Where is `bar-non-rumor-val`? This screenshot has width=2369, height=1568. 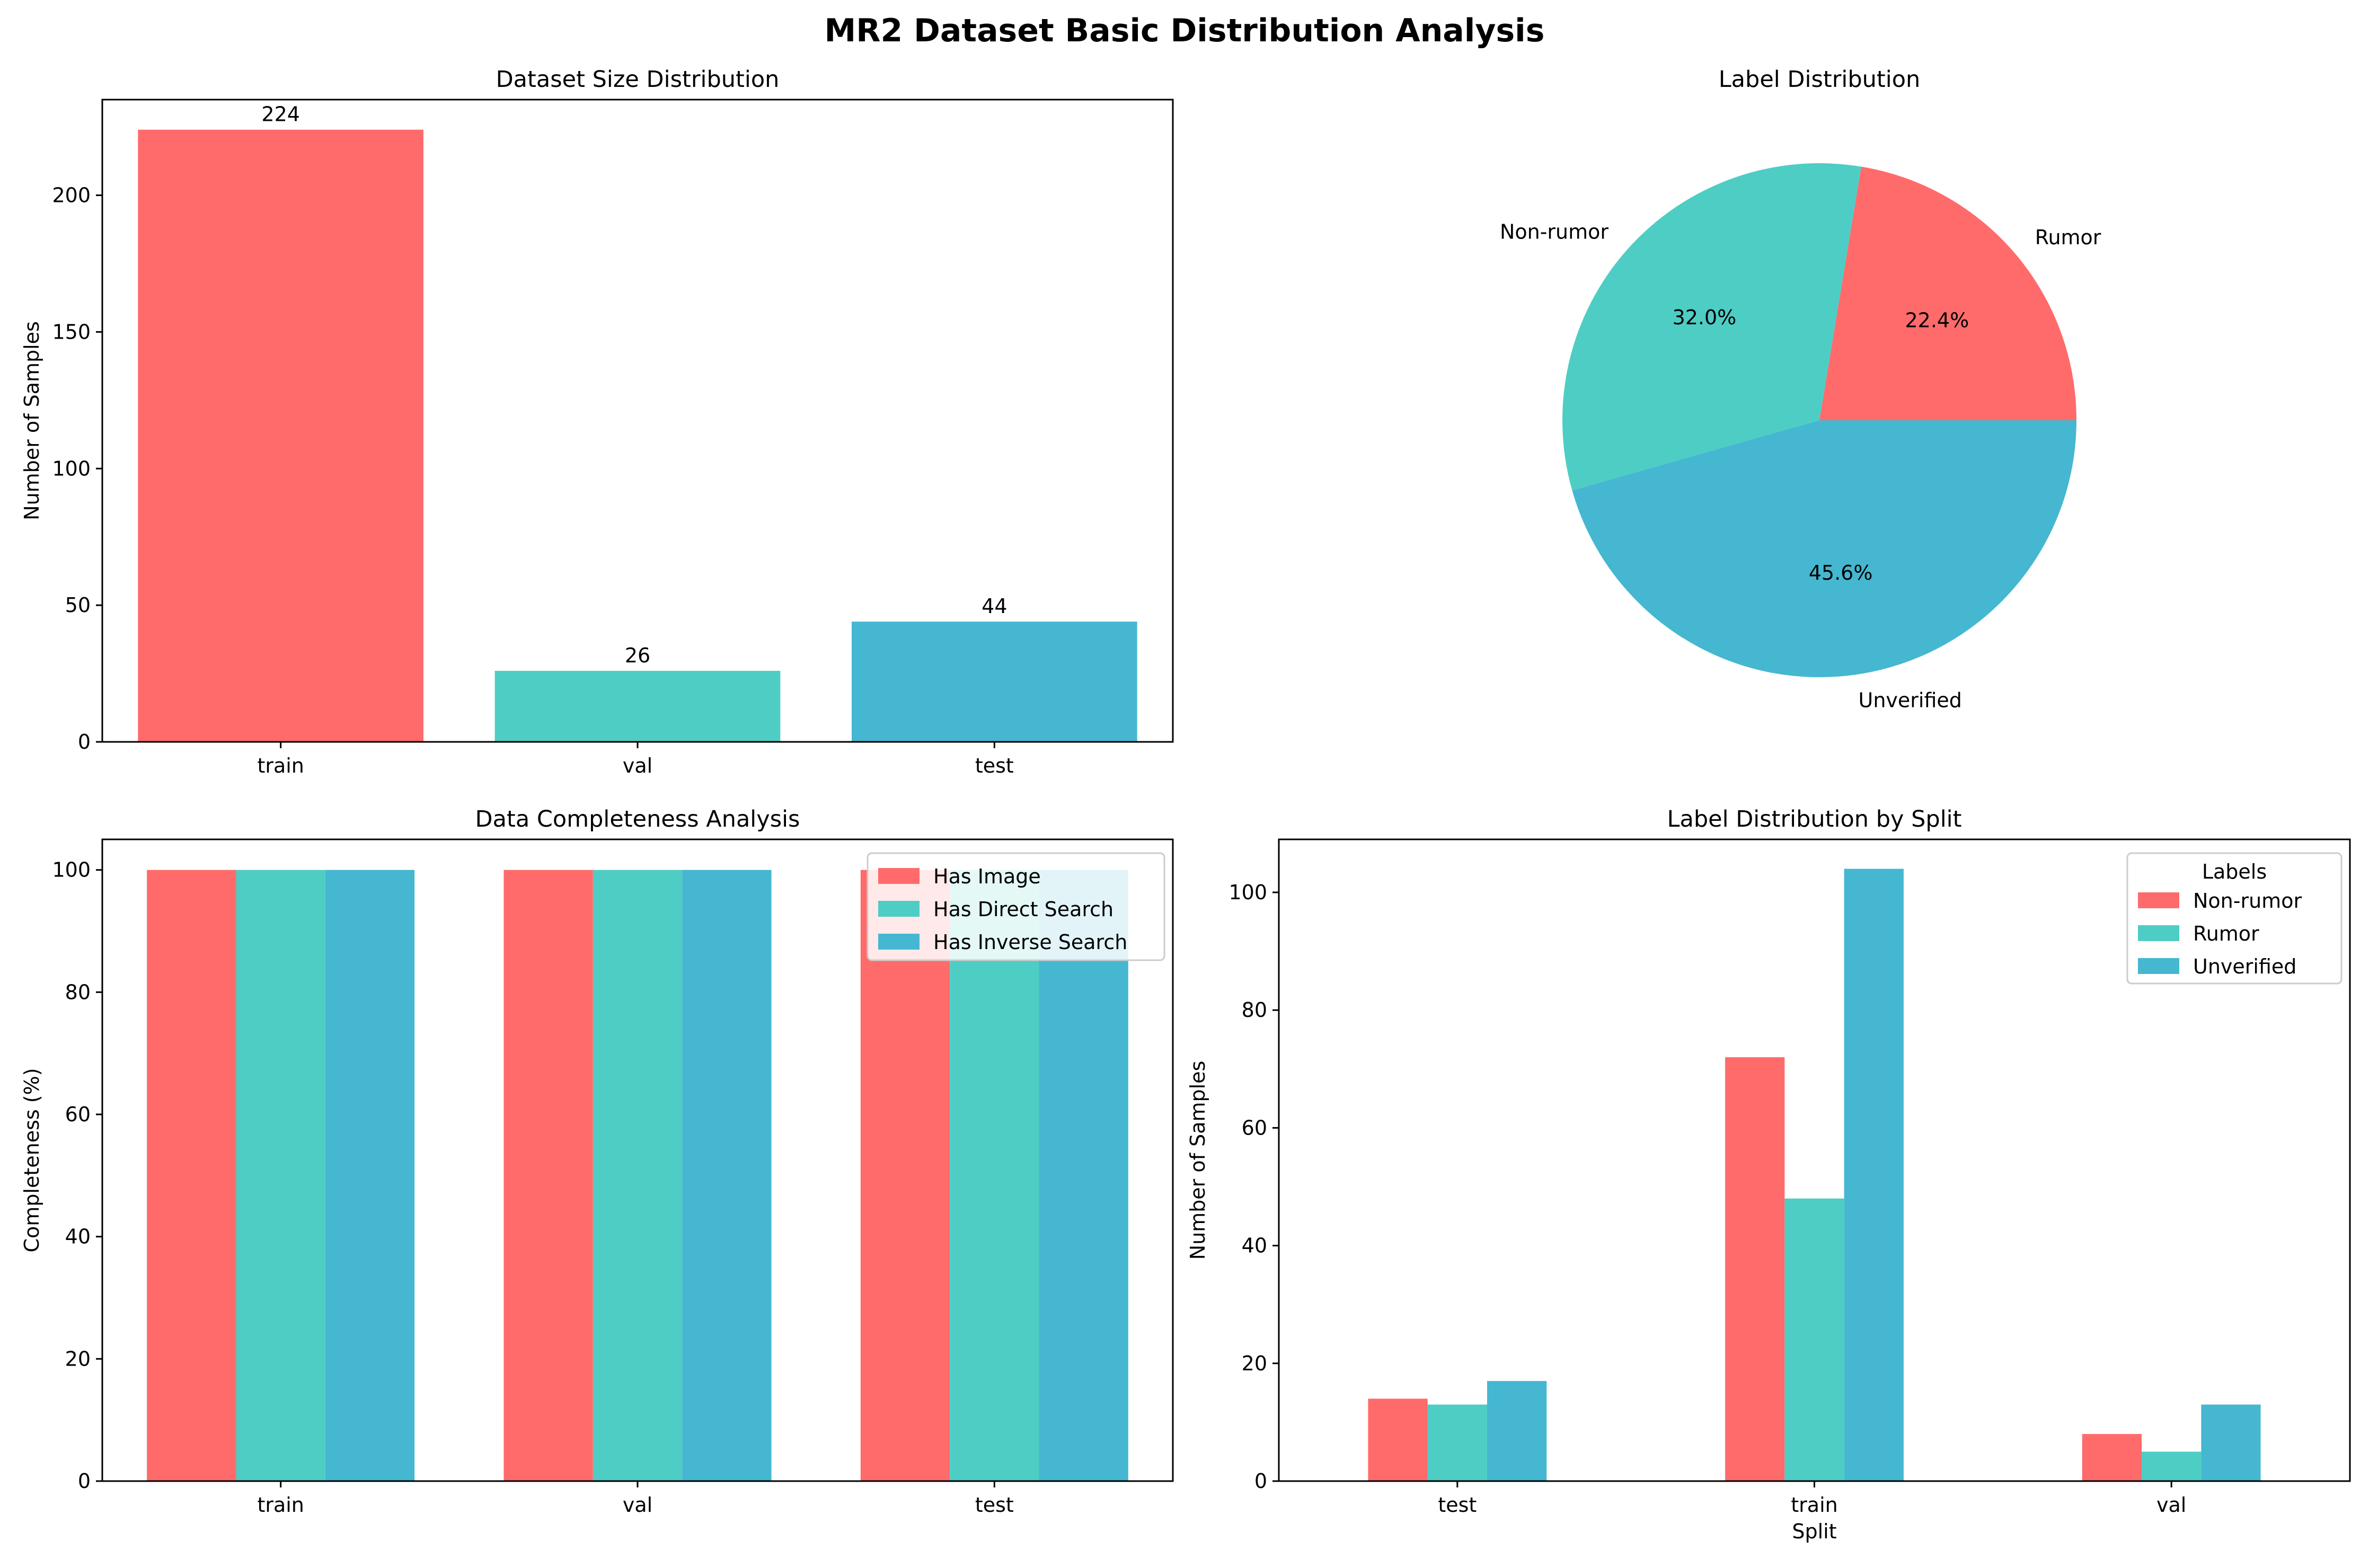 bar-non-rumor-val is located at coordinates (2112, 1457).